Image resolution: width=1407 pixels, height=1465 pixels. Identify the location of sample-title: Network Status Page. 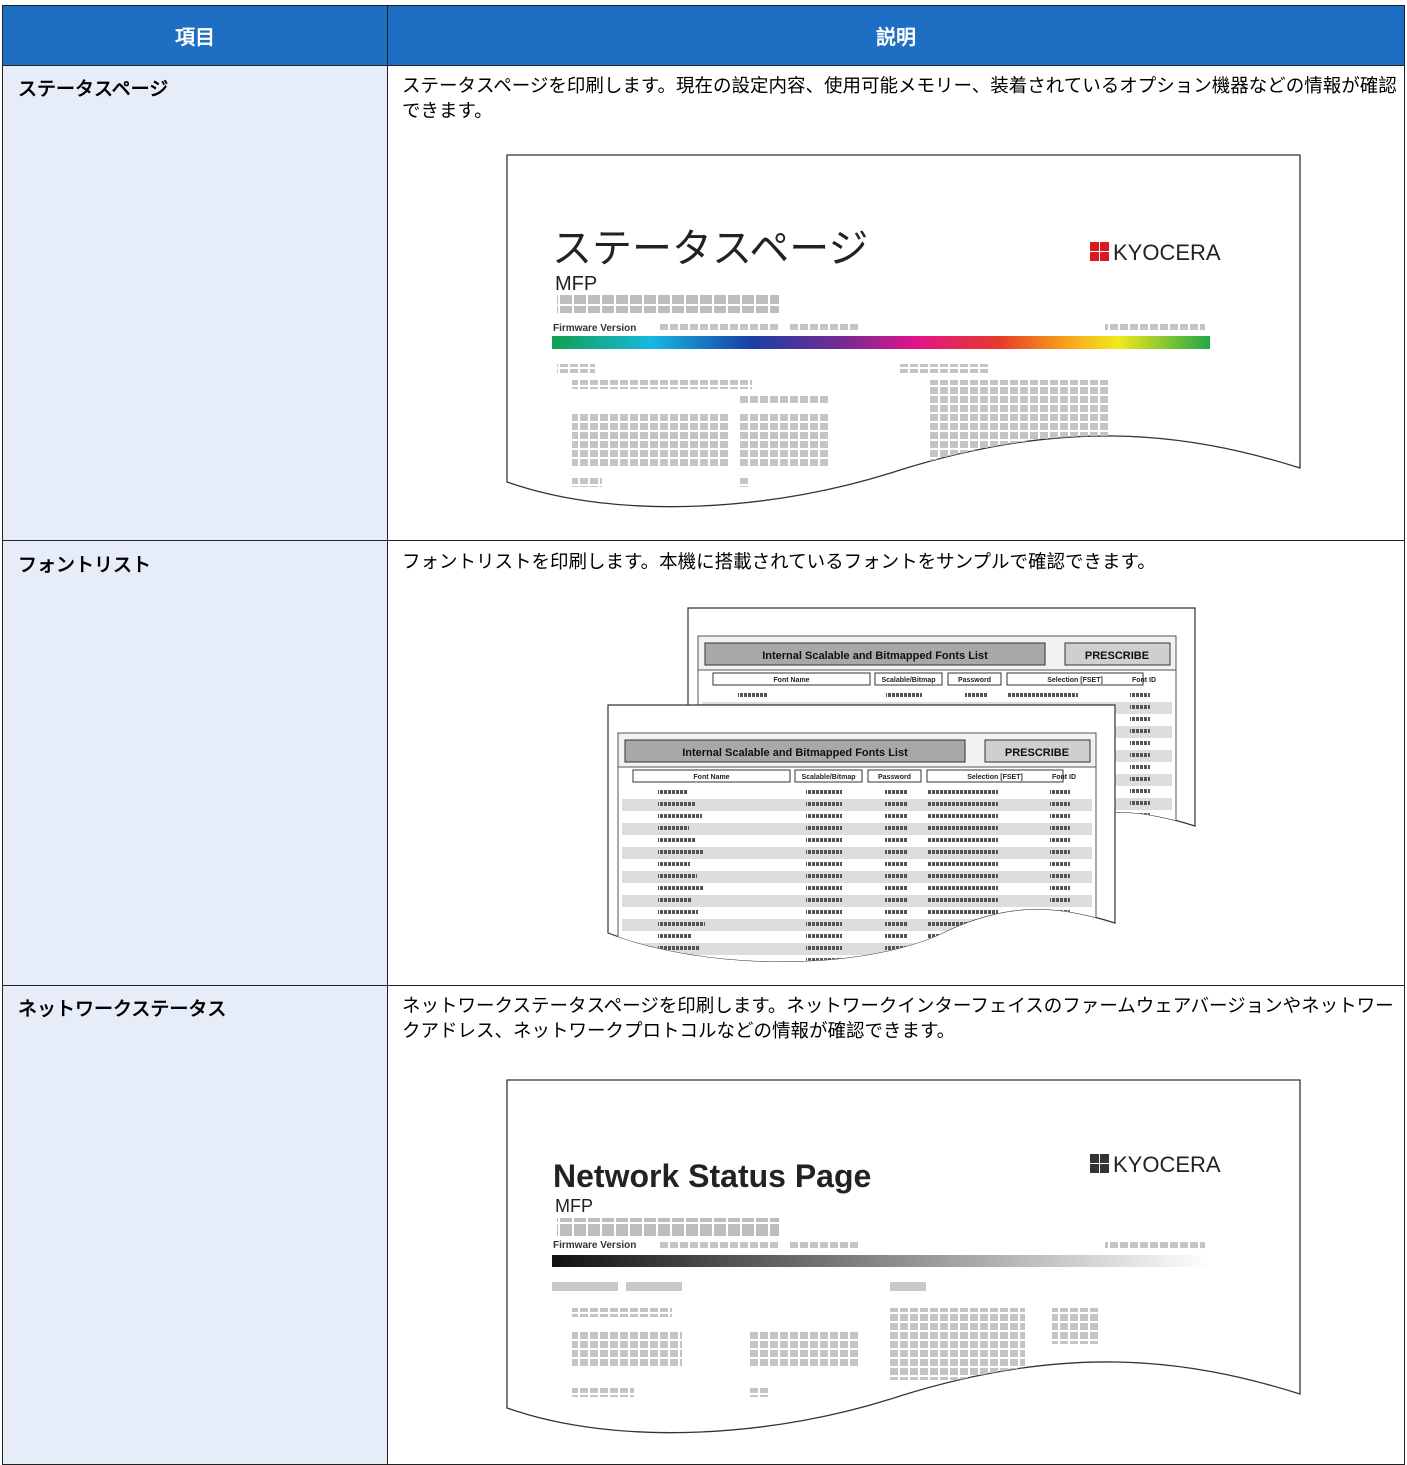
(712, 1176).